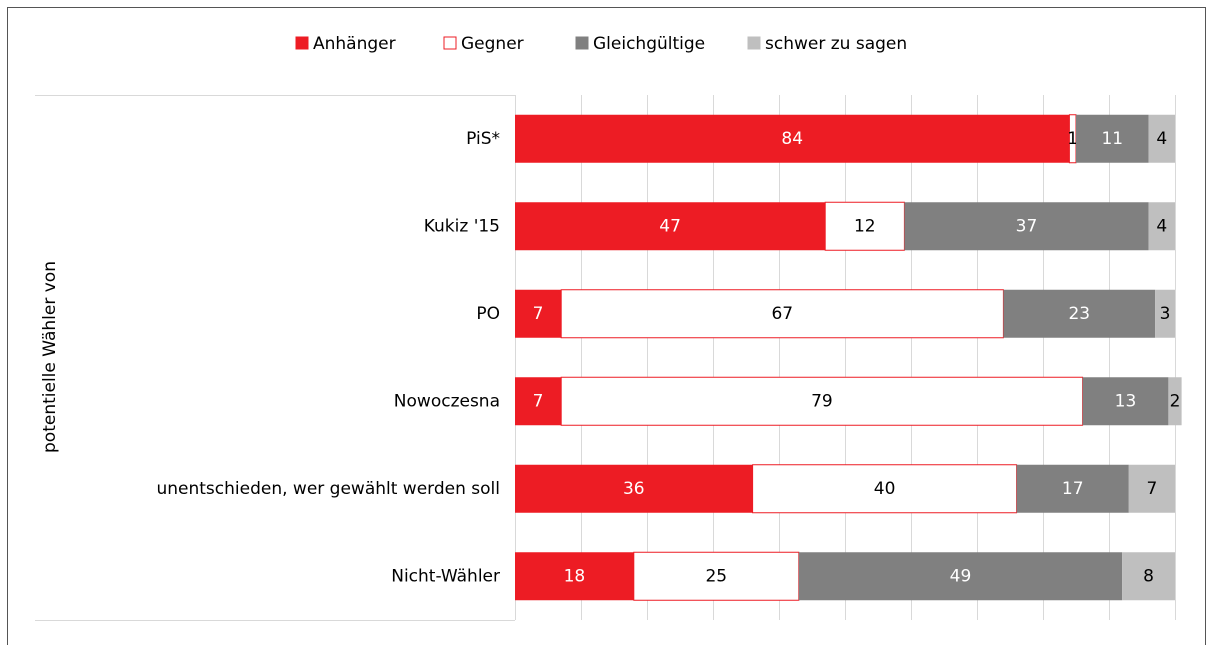 The height and width of the screenshot is (645, 1213). I want to click on value-label: 23, so click(1079, 314).